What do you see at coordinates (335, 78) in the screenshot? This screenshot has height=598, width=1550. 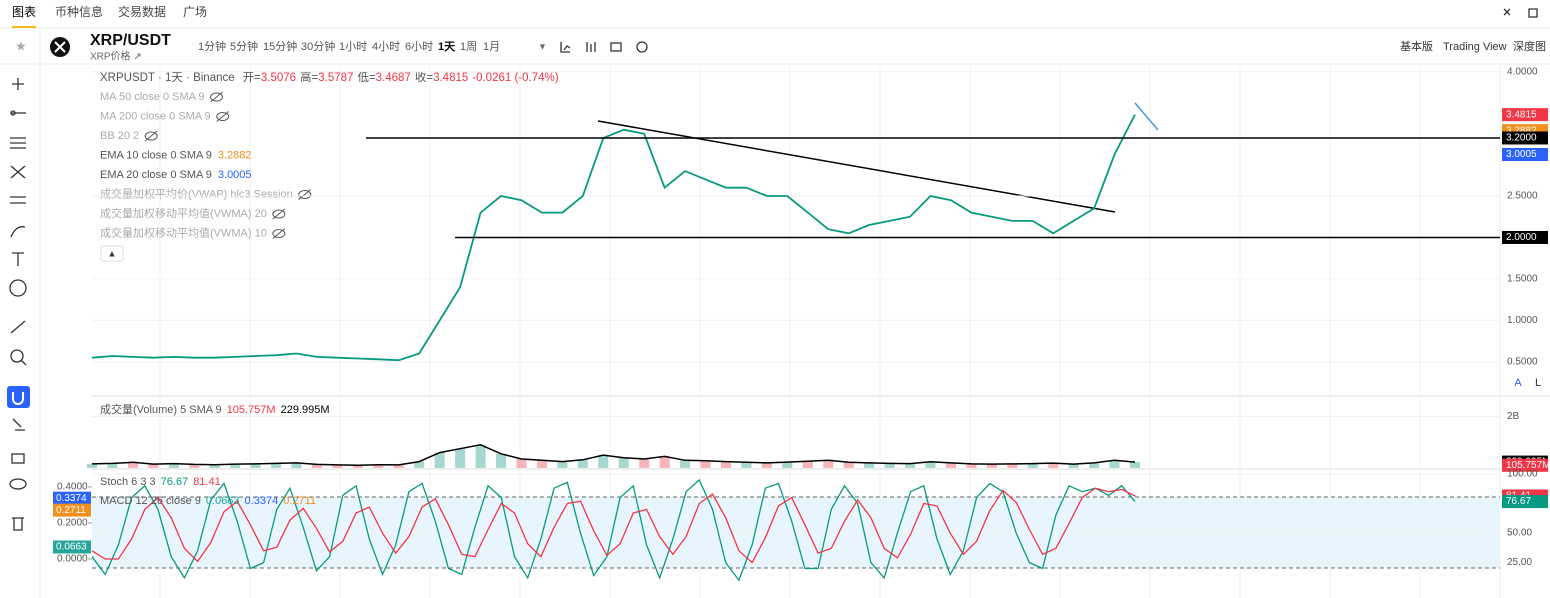 I see `ohlc-value: 3.5787` at bounding box center [335, 78].